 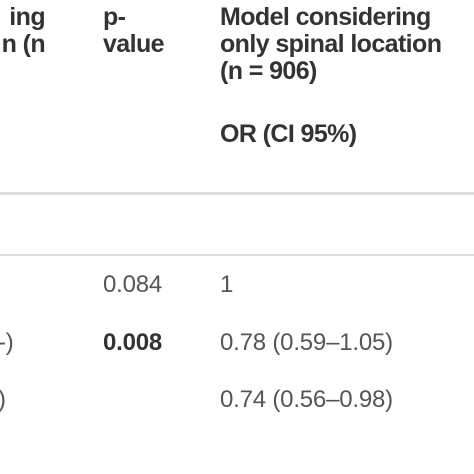 I want to click on odds-ratio: 0.78 (0.59–1.05), so click(x=306, y=342).